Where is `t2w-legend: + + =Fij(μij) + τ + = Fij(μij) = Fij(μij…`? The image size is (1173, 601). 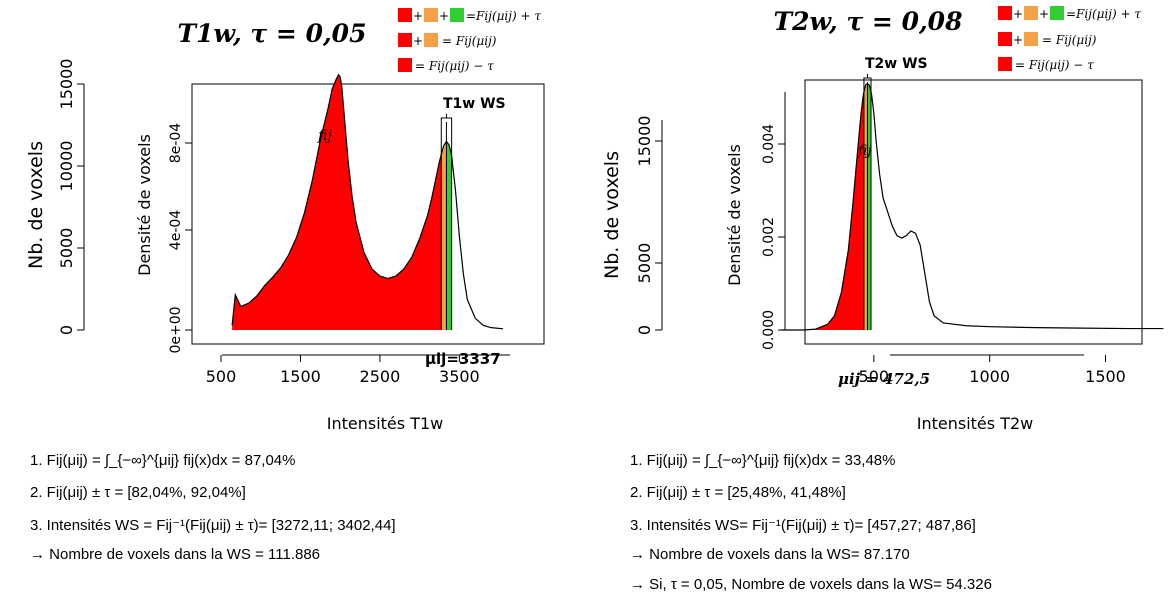
t2w-legend: + + =Fij(μij) + τ + = Fij(μij) = Fij(μij… is located at coordinates (1069, 39).